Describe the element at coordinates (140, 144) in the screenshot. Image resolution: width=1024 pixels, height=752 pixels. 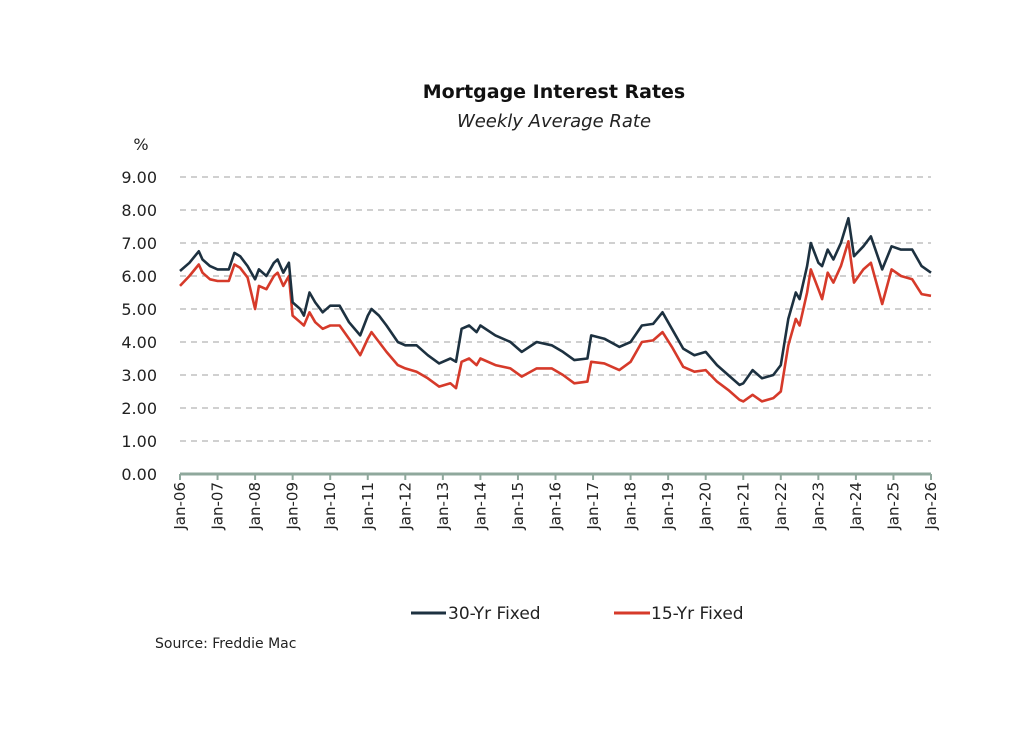
I see `y-axis-label: %` at that location.